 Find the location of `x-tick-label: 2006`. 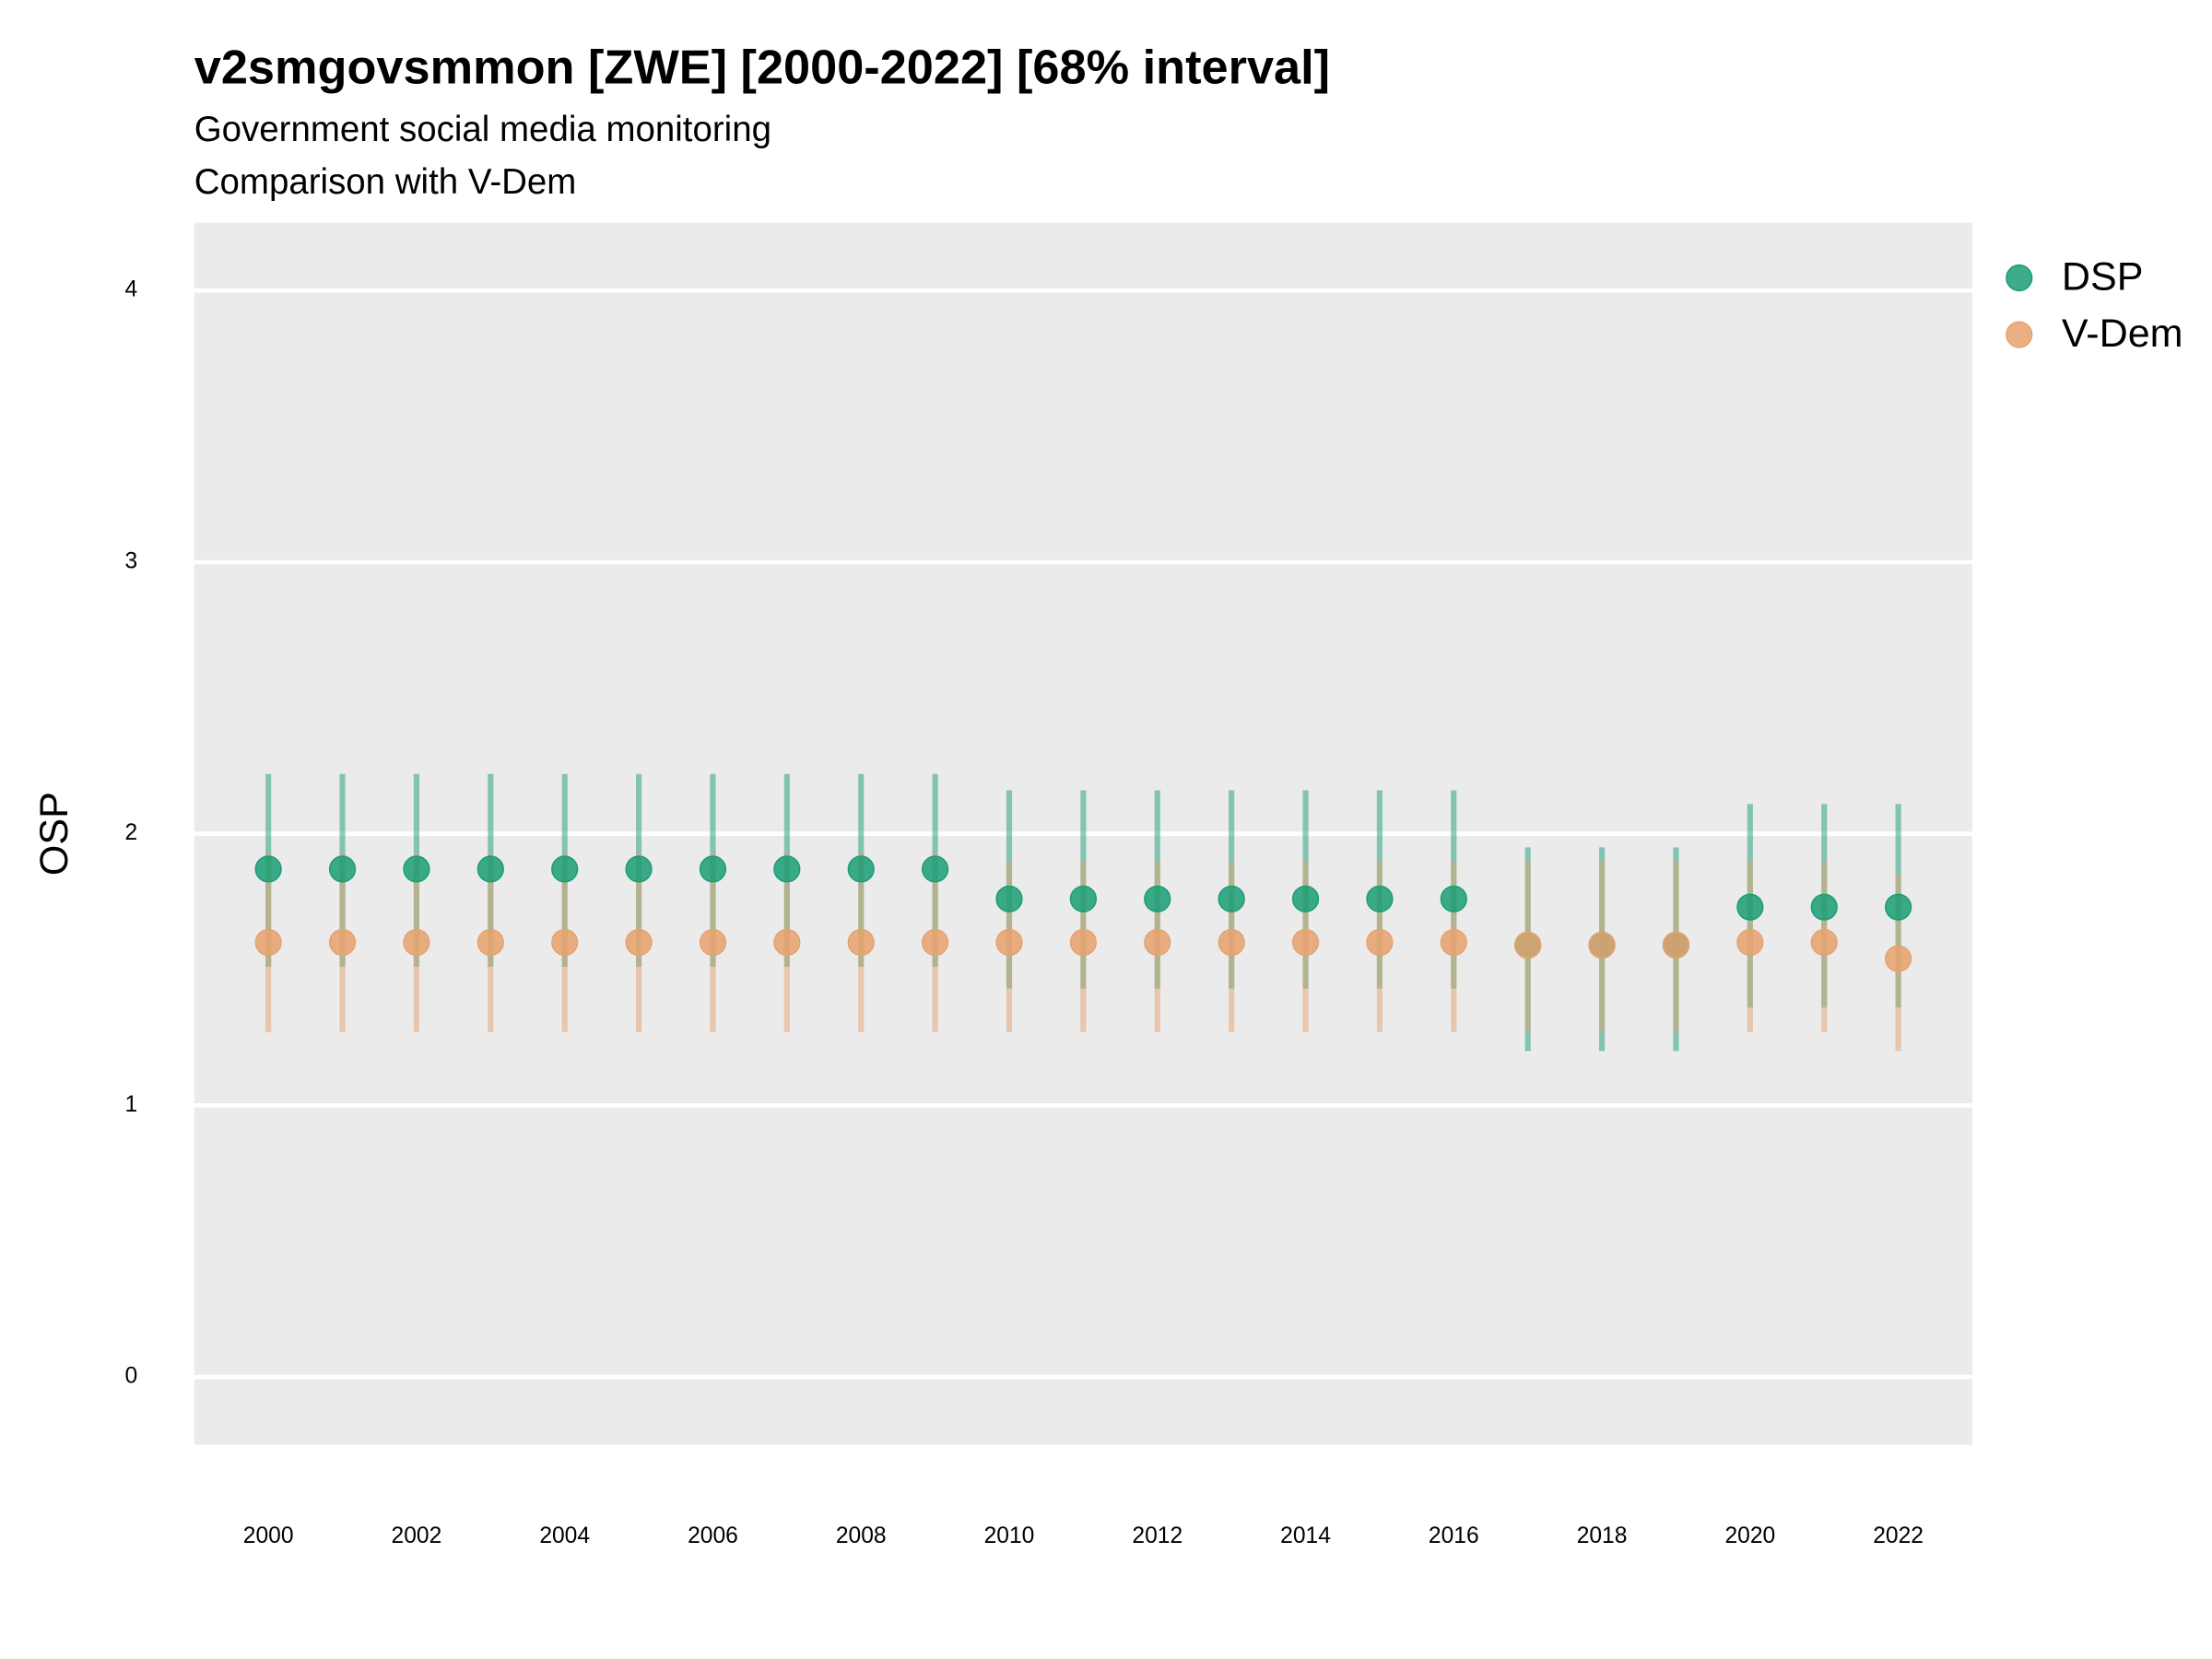

x-tick-label: 2006 is located at coordinates (713, 1536).